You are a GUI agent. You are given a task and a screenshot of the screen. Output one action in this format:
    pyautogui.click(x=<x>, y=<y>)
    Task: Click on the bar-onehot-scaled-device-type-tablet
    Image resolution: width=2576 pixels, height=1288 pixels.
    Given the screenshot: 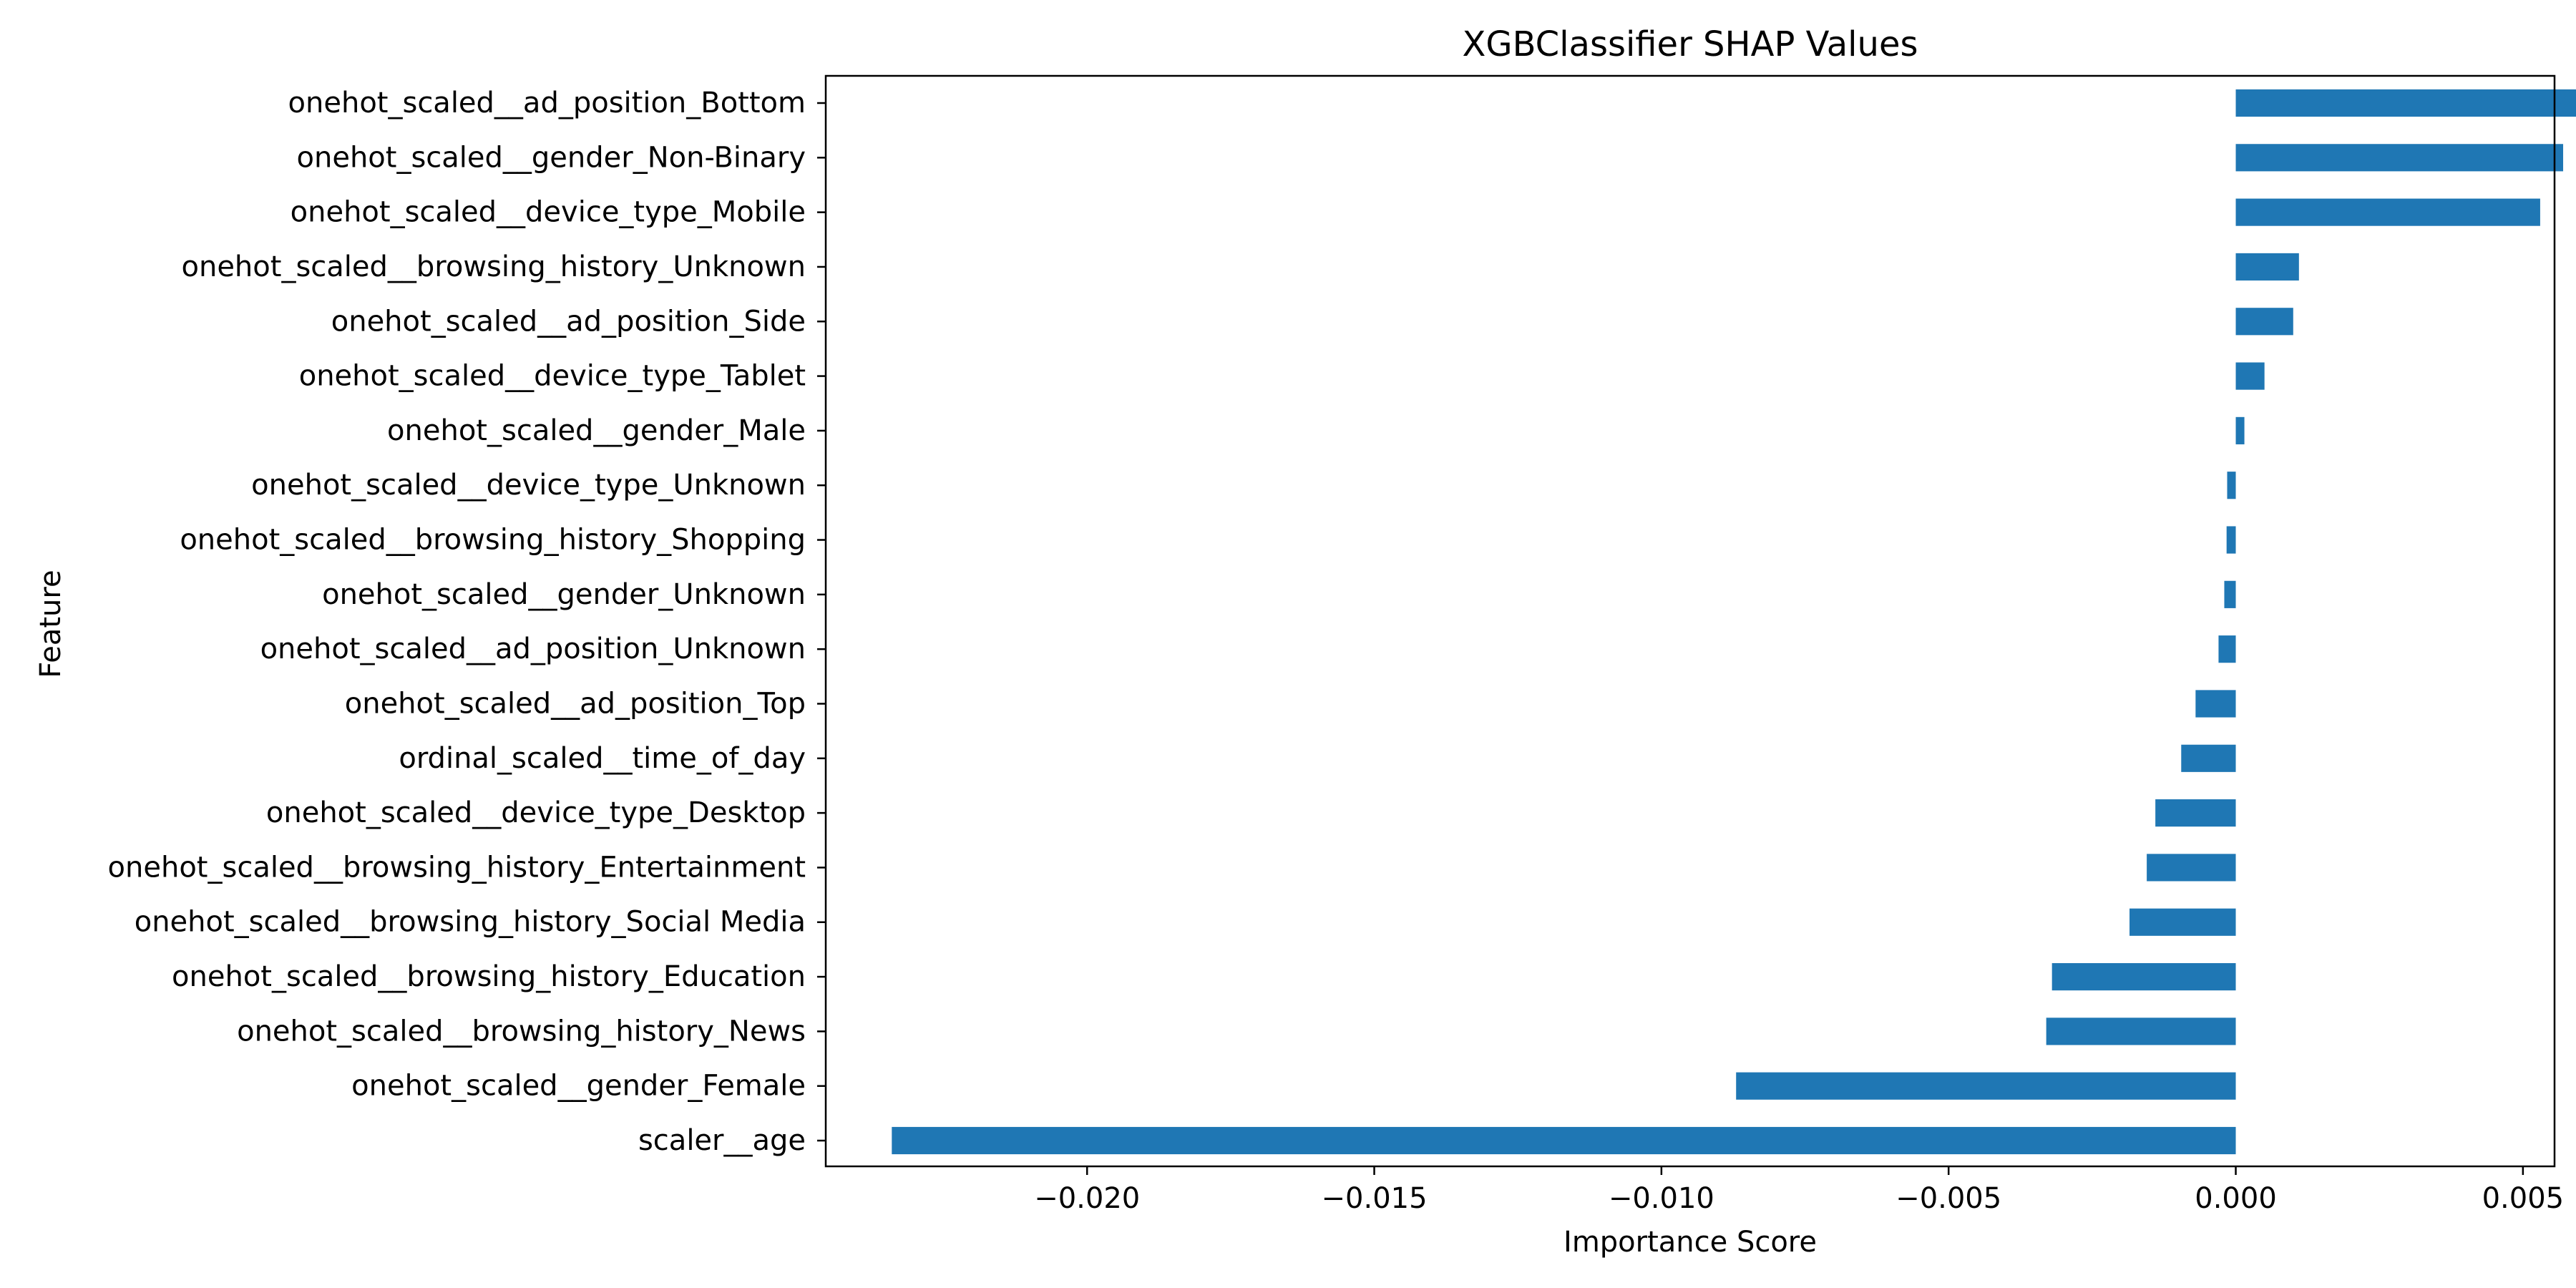 What is the action you would take?
    pyautogui.click(x=2250, y=376)
    